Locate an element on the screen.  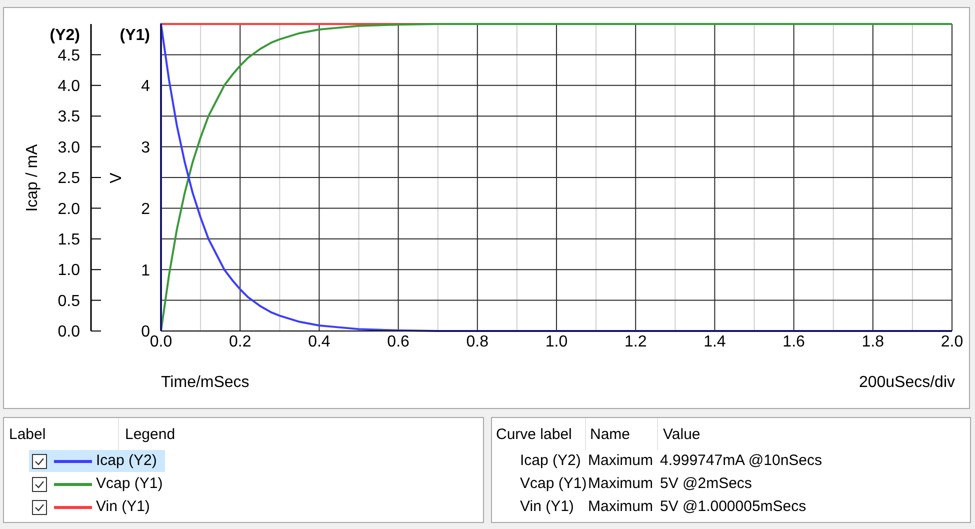
x-tick-label: 1.6 is located at coordinates (794, 341).